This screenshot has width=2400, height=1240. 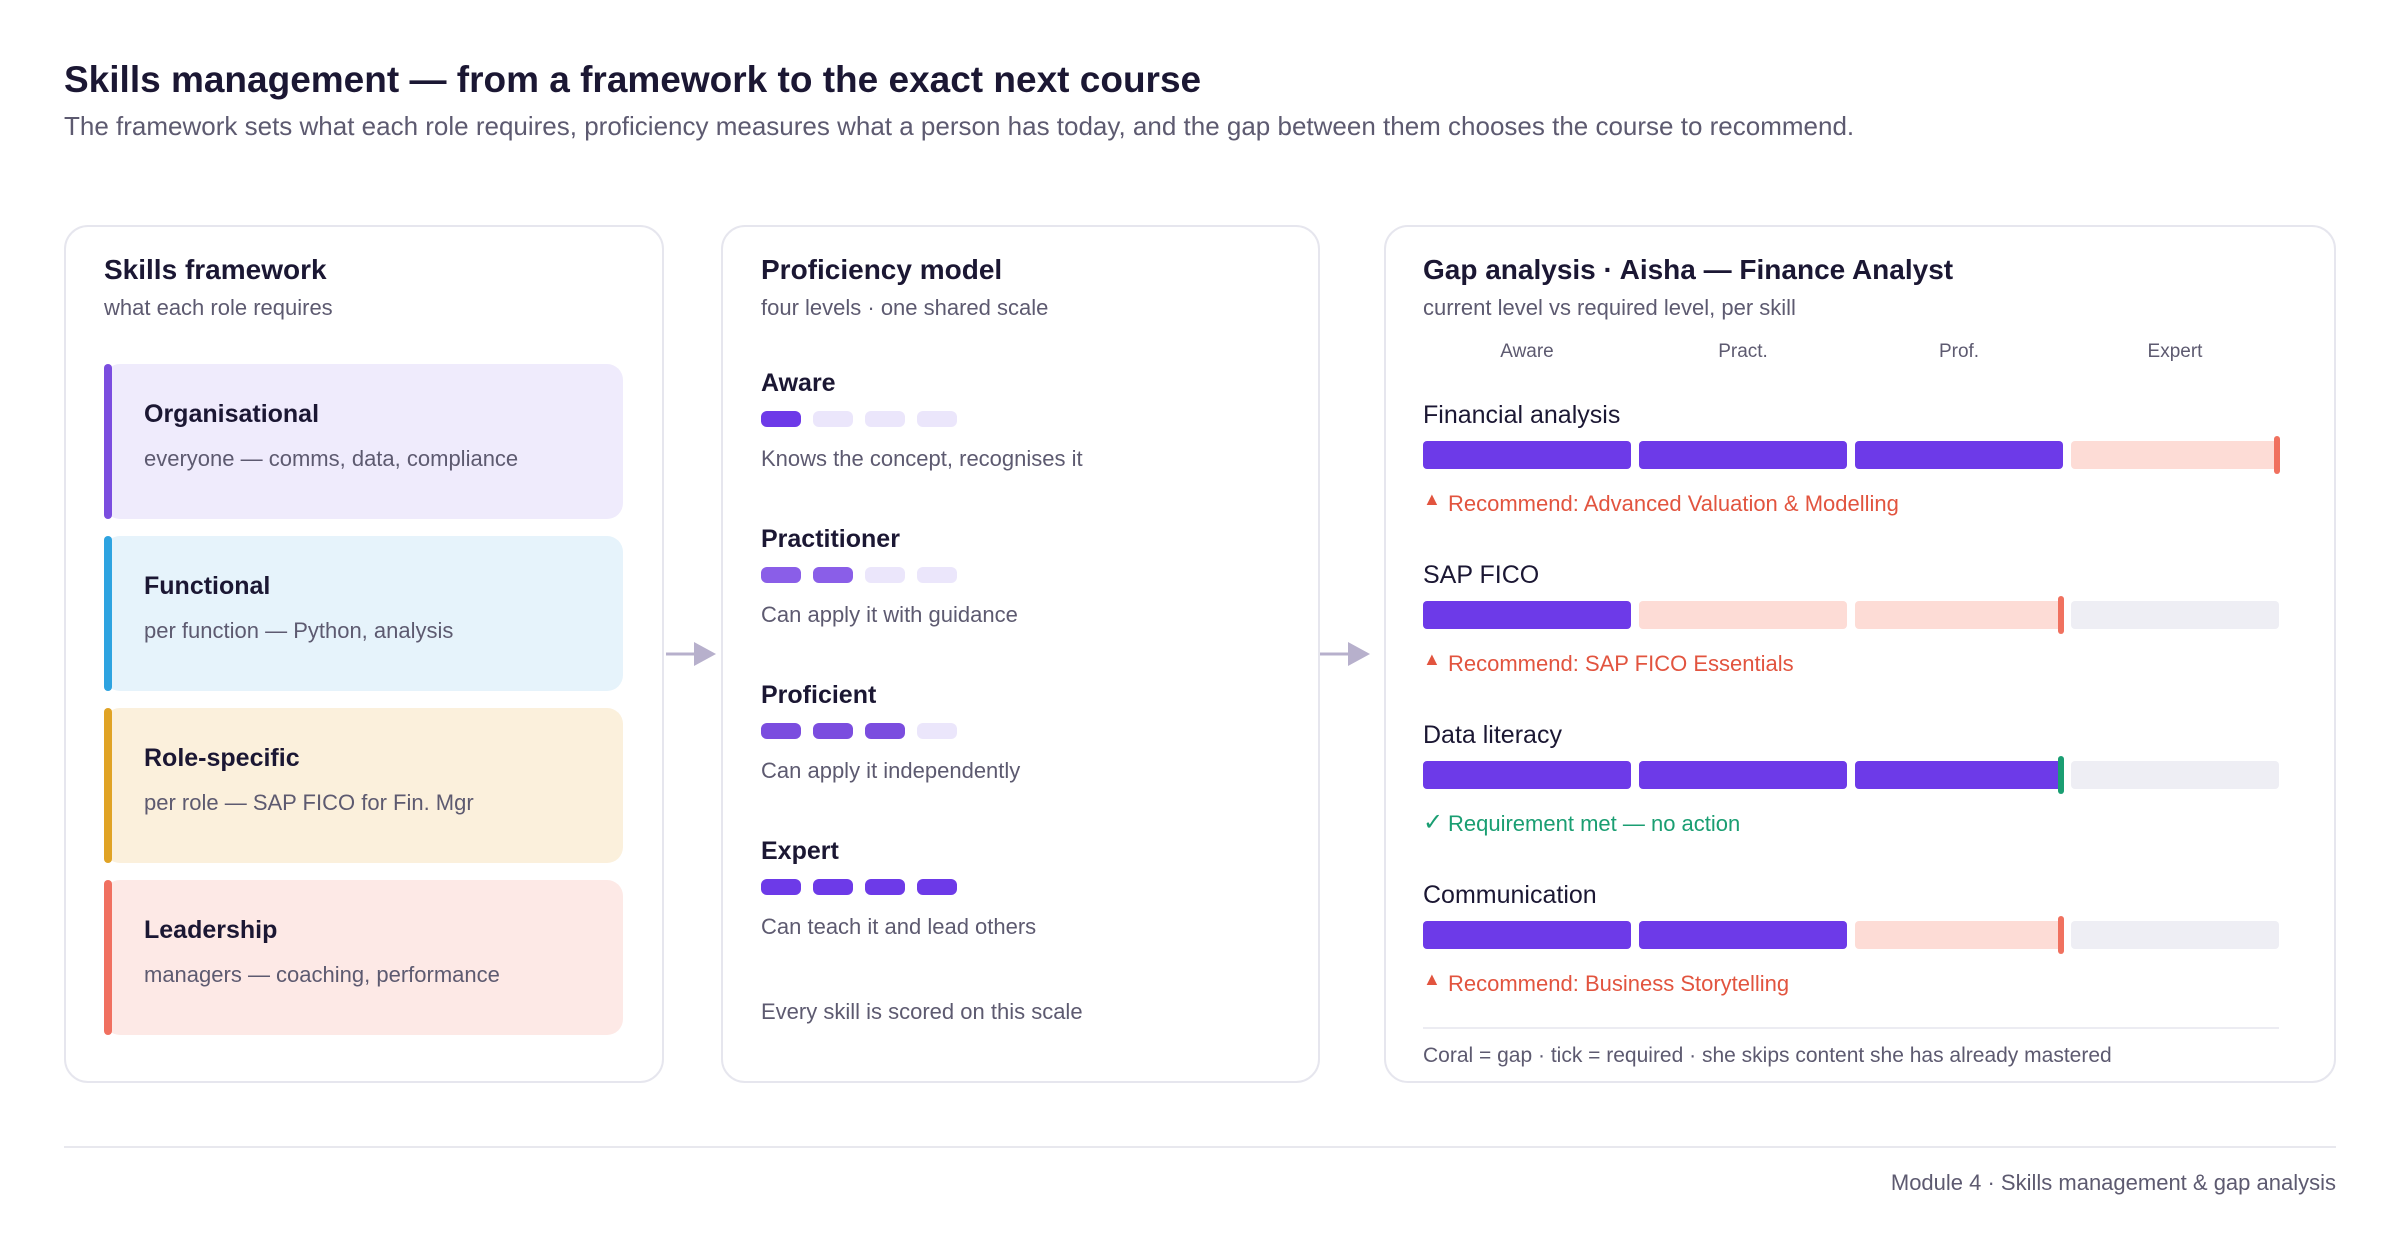 What do you see at coordinates (922, 458) in the screenshot?
I see `level-description: Knows the concept, recognises it` at bounding box center [922, 458].